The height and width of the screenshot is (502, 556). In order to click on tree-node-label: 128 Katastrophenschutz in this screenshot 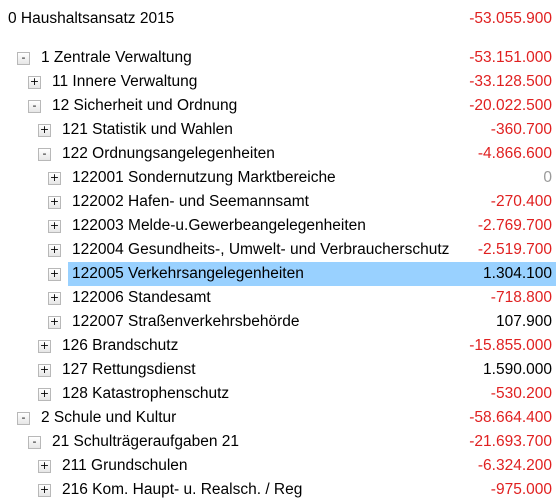, I will do `click(146, 393)`.